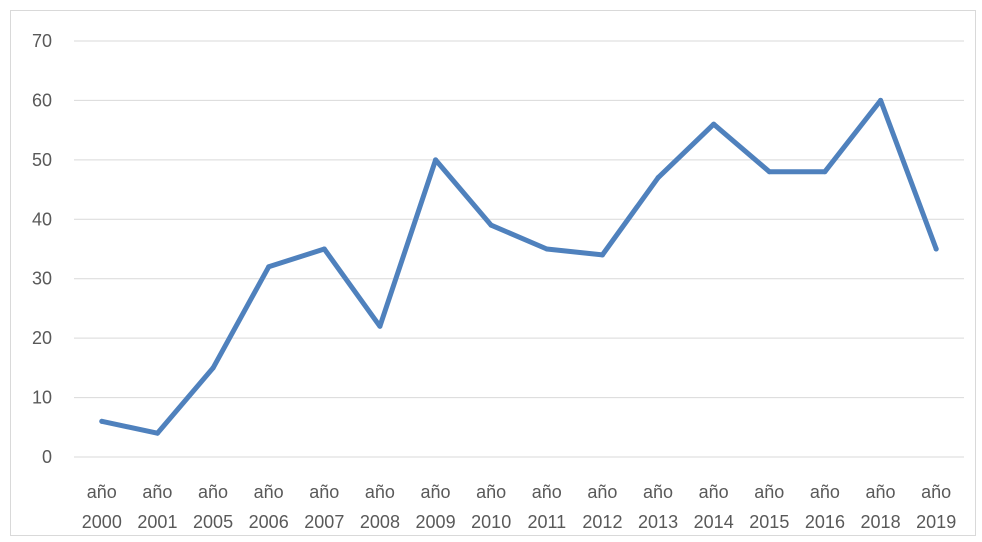  I want to click on x-tick-label: año 2010, so click(491, 507).